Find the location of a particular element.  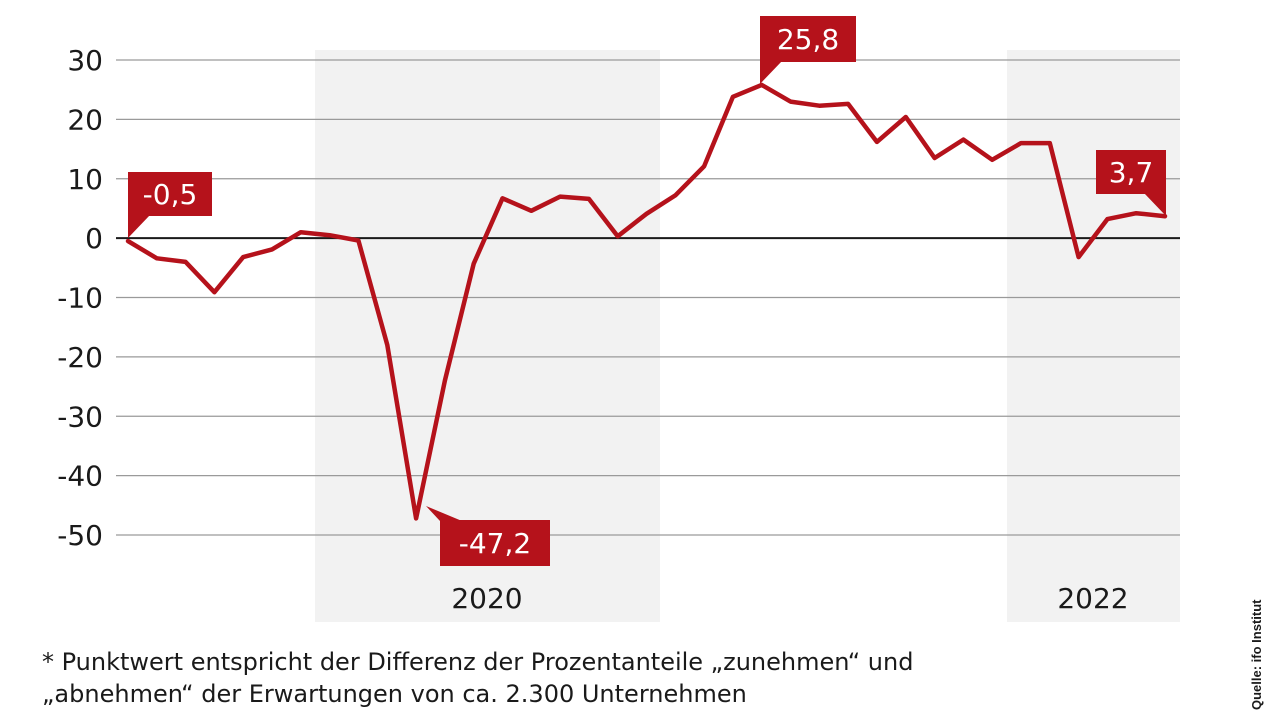

callout-label: -47,2 is located at coordinates (495, 543).